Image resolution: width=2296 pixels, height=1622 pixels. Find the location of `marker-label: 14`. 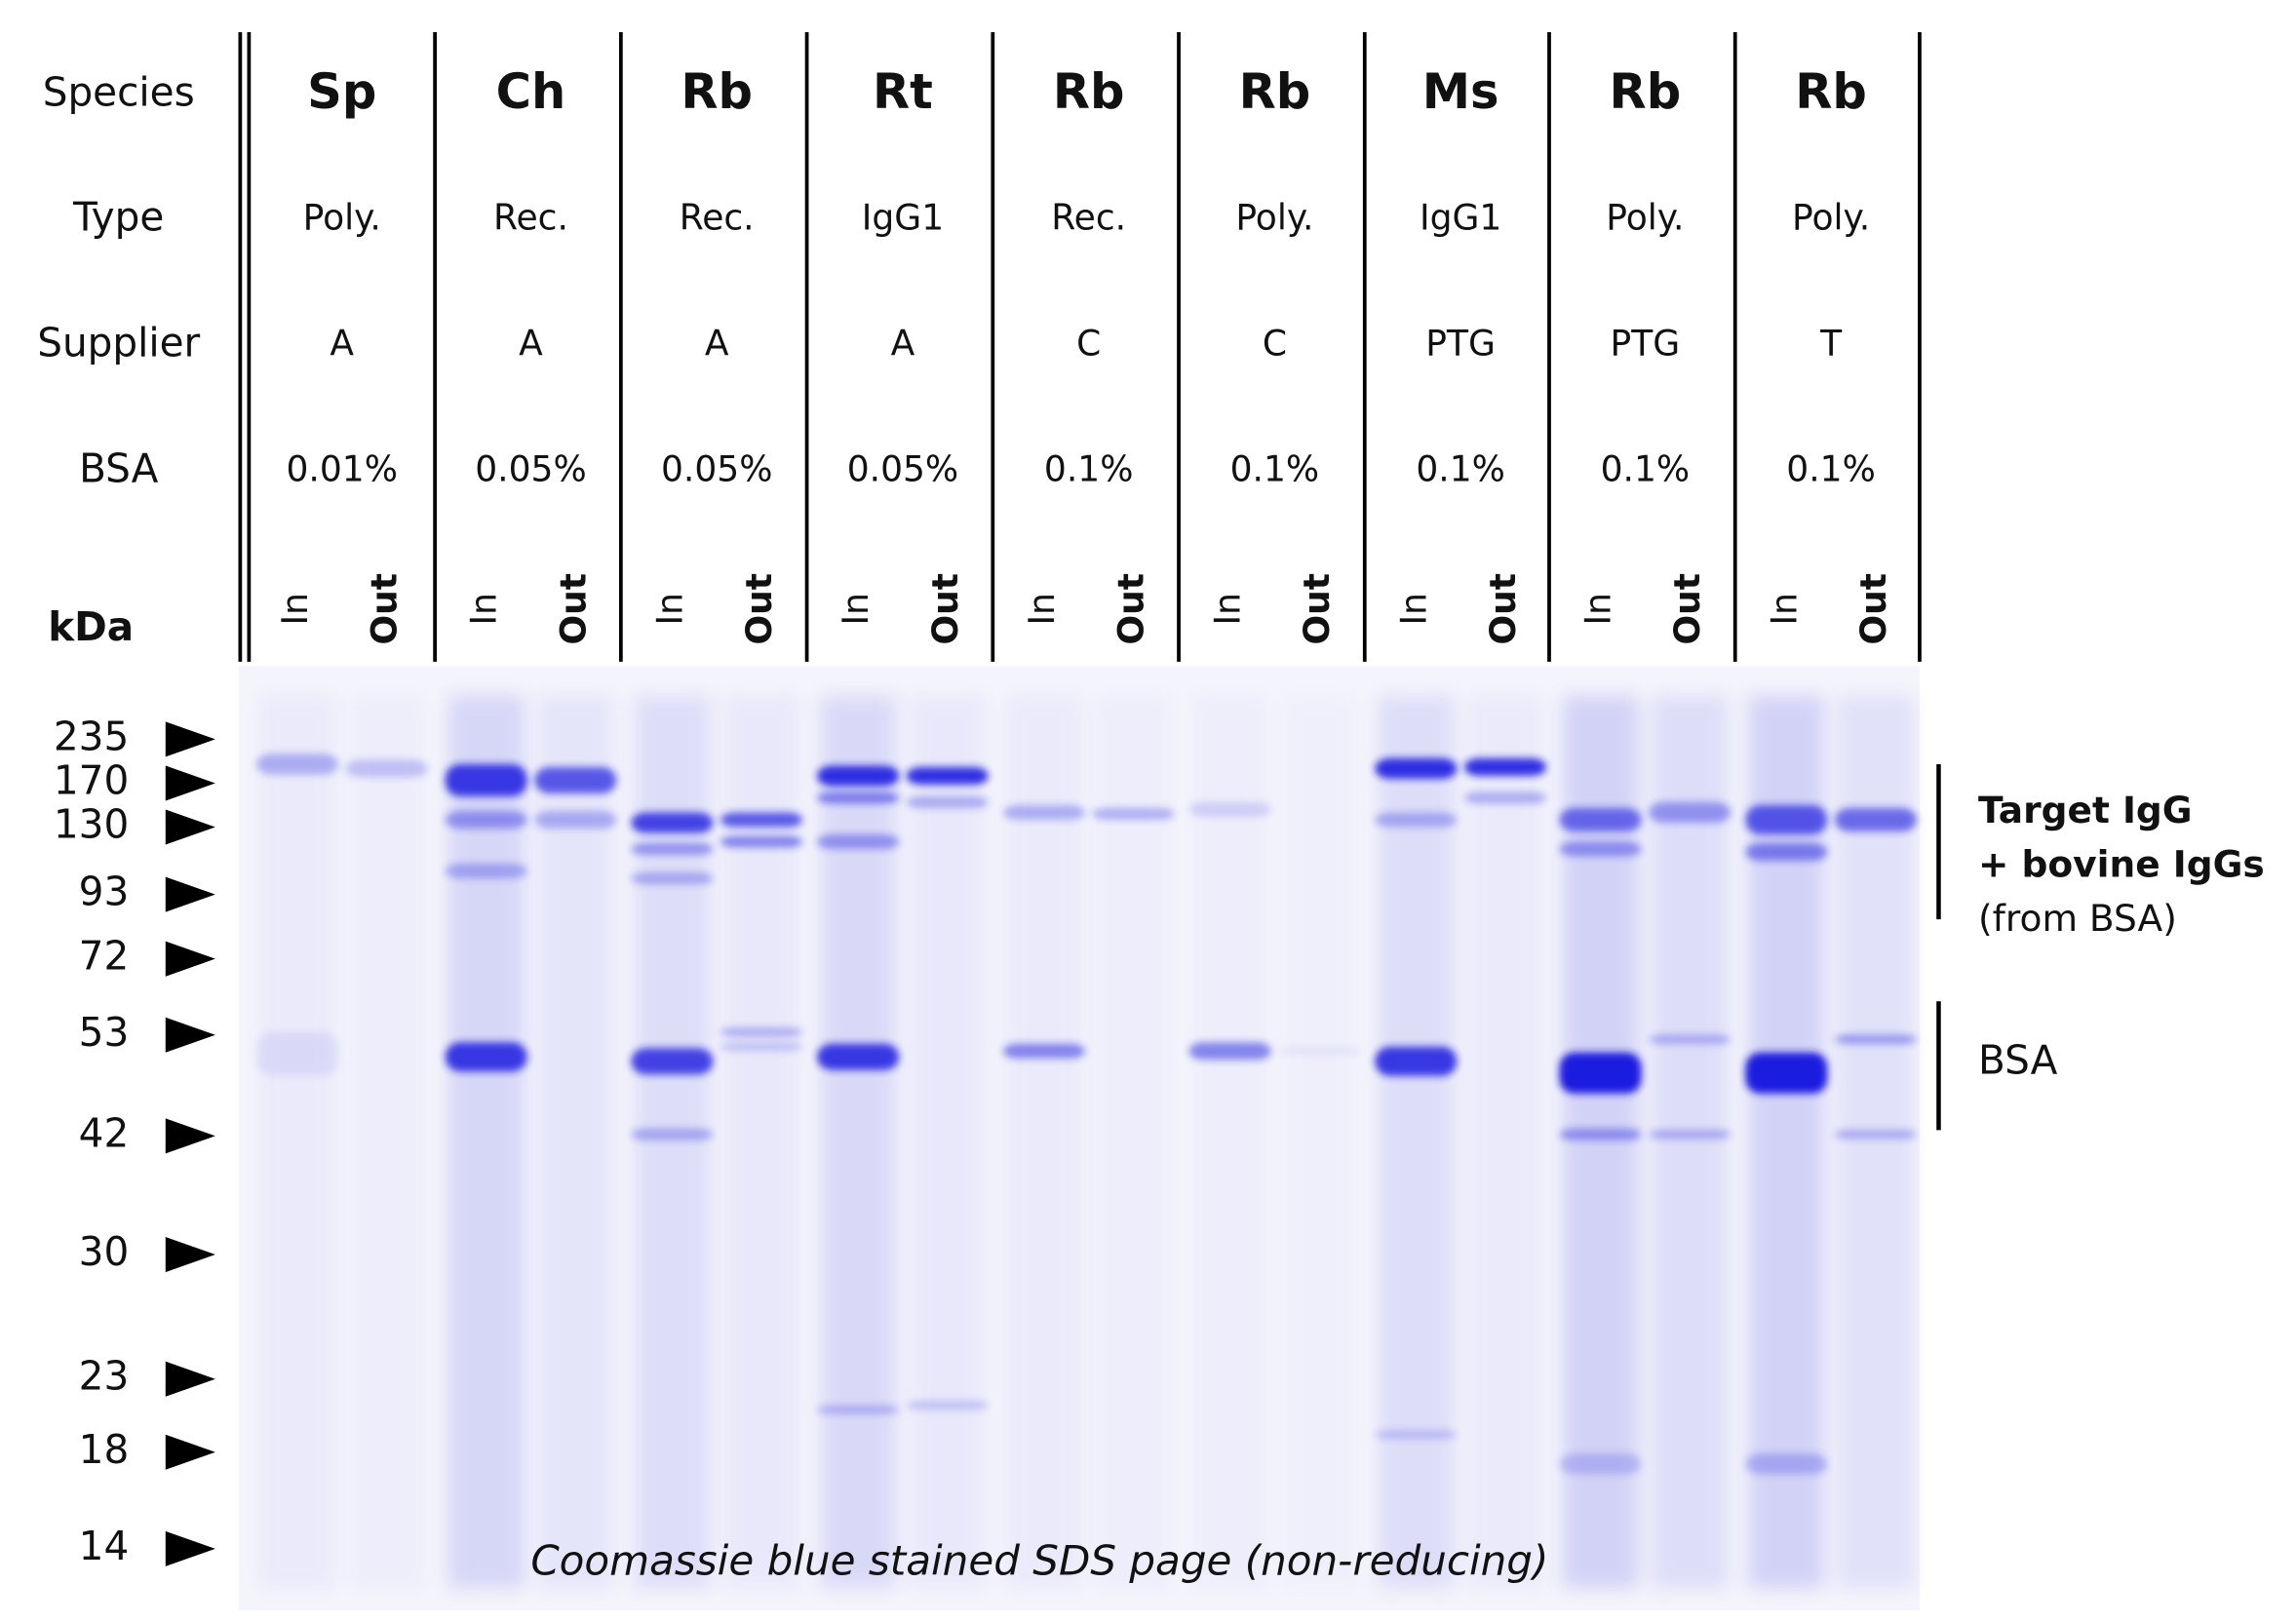

marker-label: 14 is located at coordinates (104, 1546).